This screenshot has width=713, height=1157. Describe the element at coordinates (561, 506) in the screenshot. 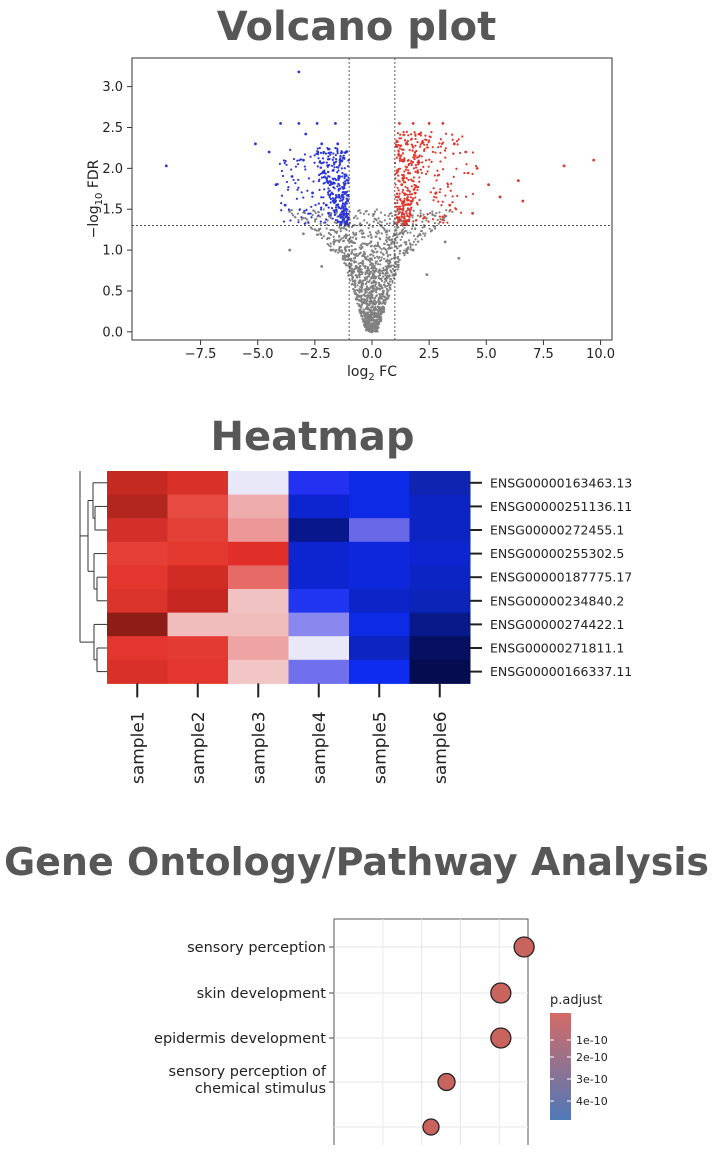

I see `row-label: ENSG00000251136.11` at that location.